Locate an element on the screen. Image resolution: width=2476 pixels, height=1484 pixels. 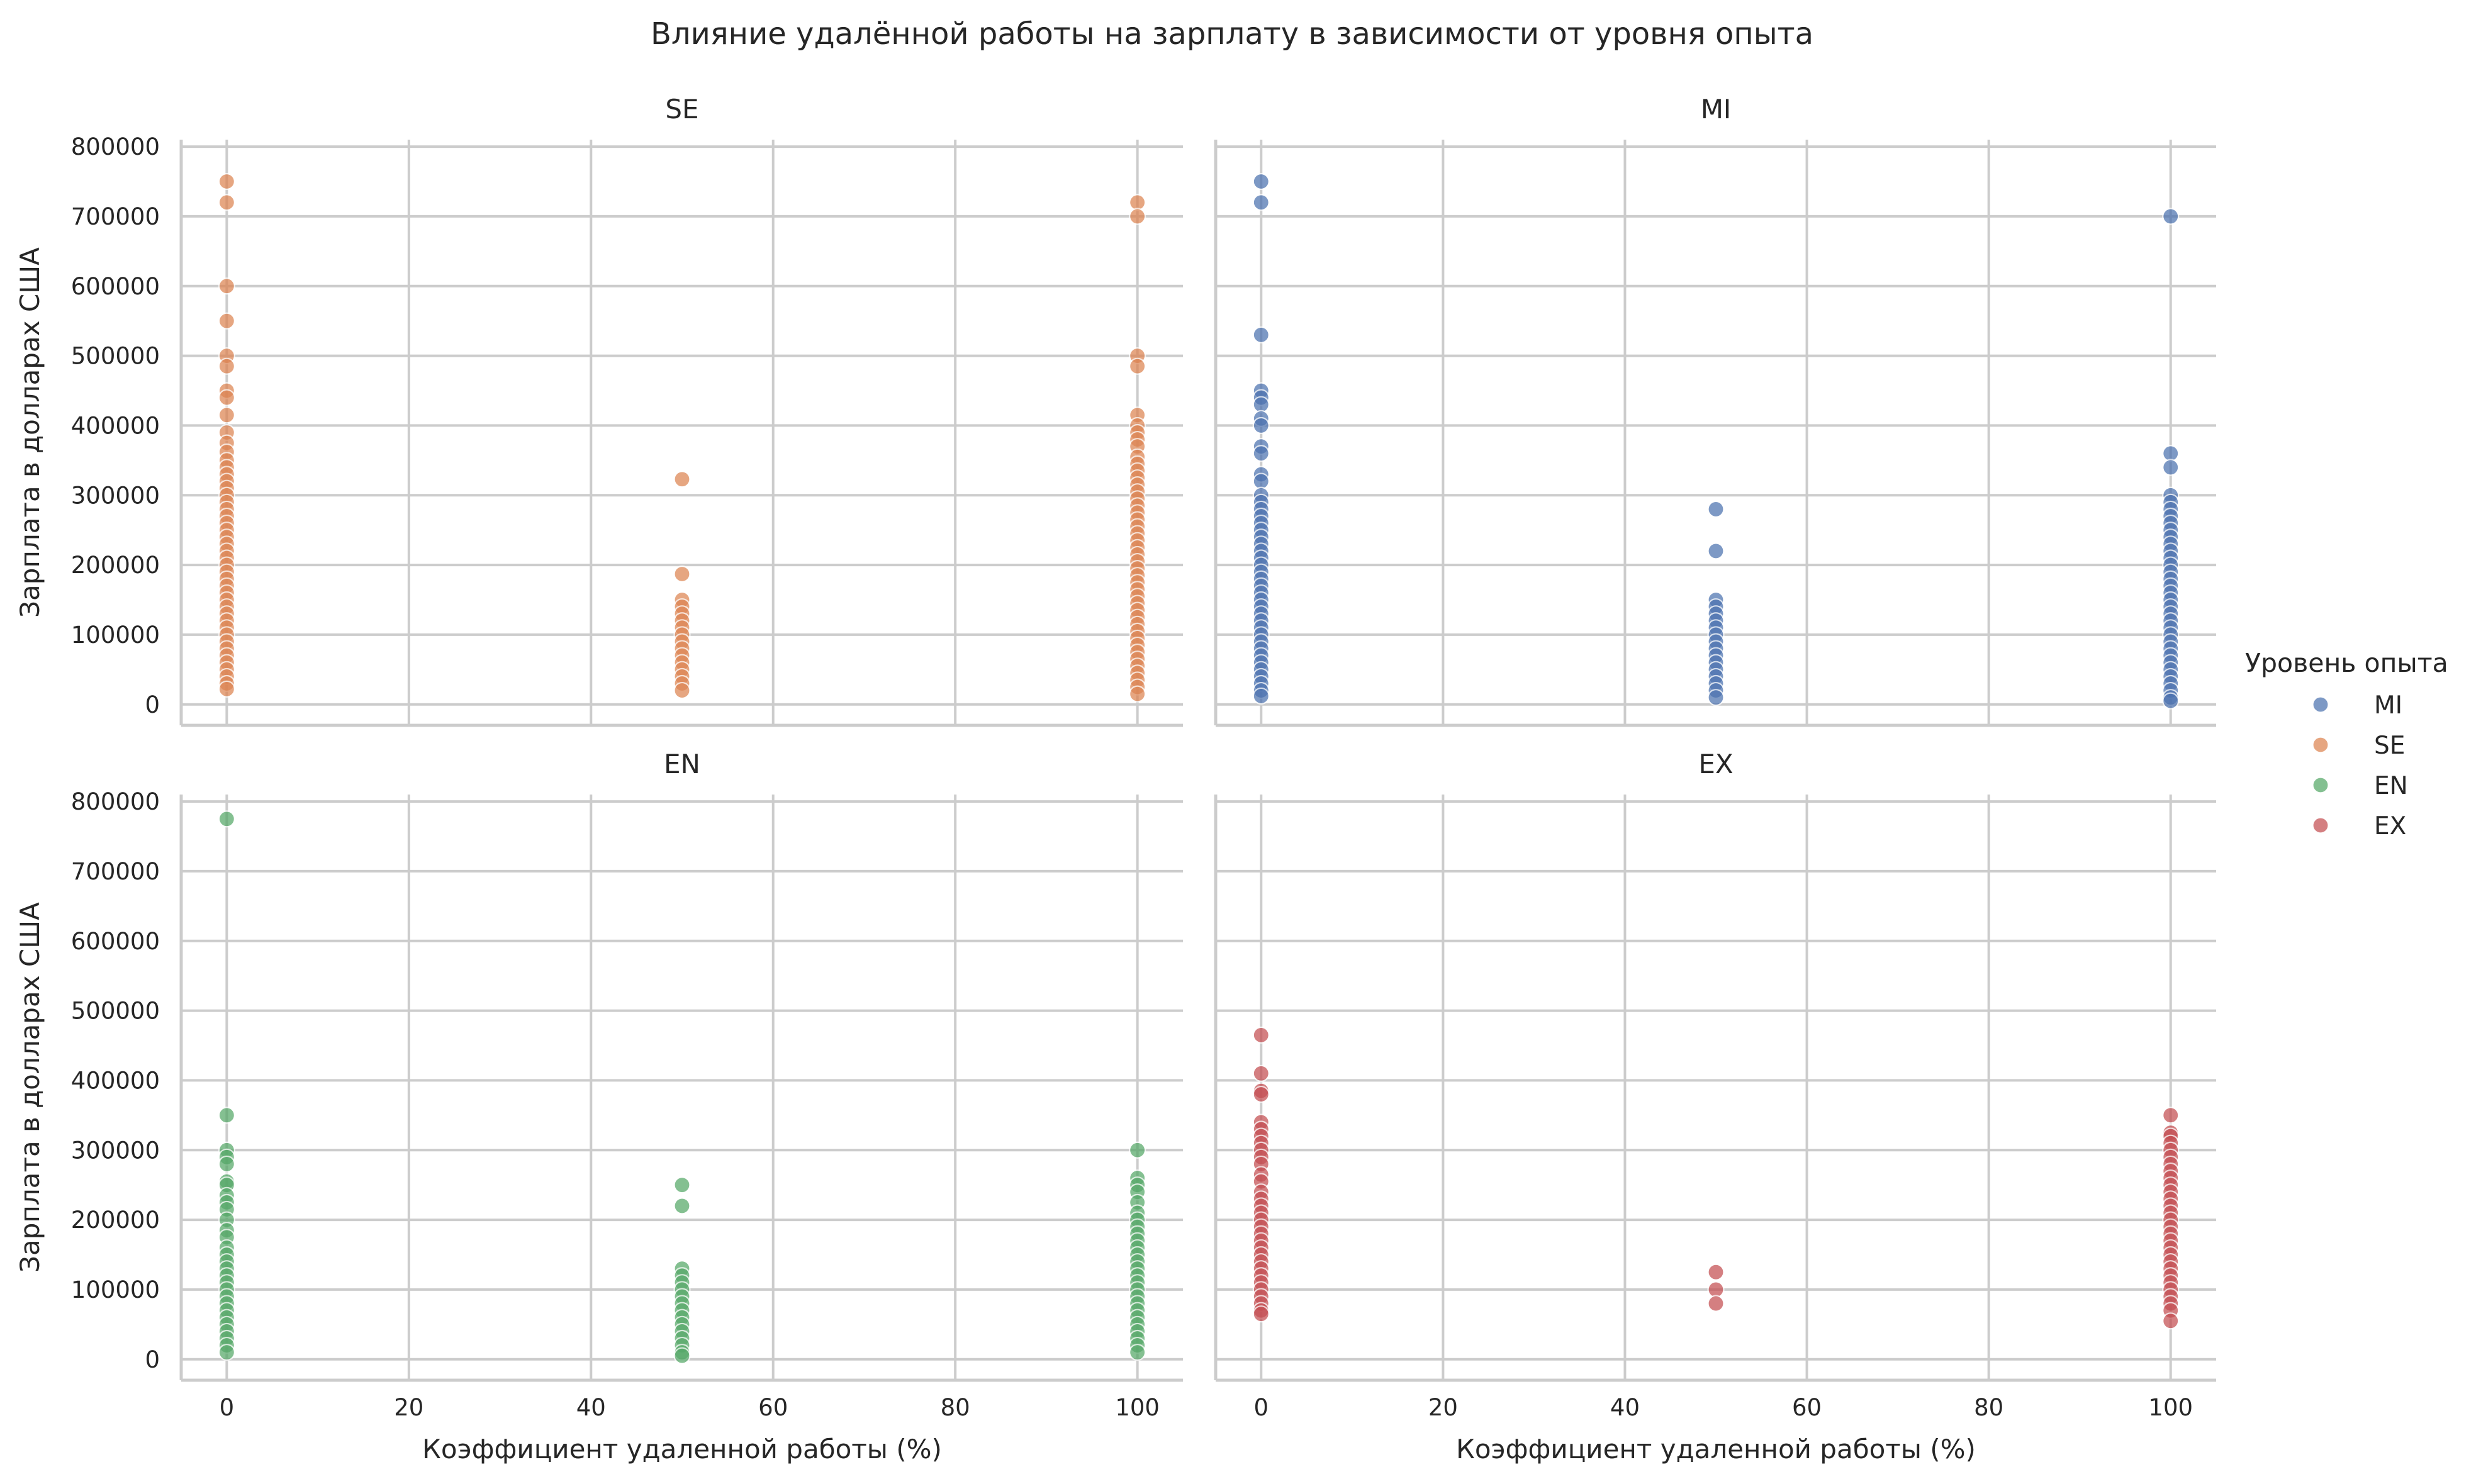
legend-entry-ex: EX is located at coordinates (2359, 826).